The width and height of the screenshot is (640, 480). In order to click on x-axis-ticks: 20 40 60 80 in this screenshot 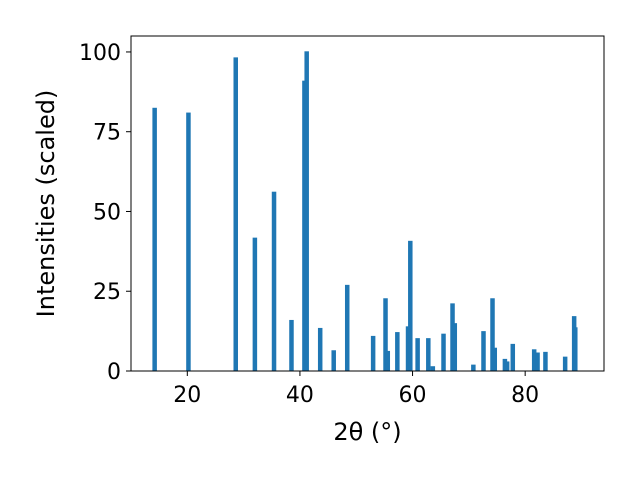, I will do `click(356, 389)`.